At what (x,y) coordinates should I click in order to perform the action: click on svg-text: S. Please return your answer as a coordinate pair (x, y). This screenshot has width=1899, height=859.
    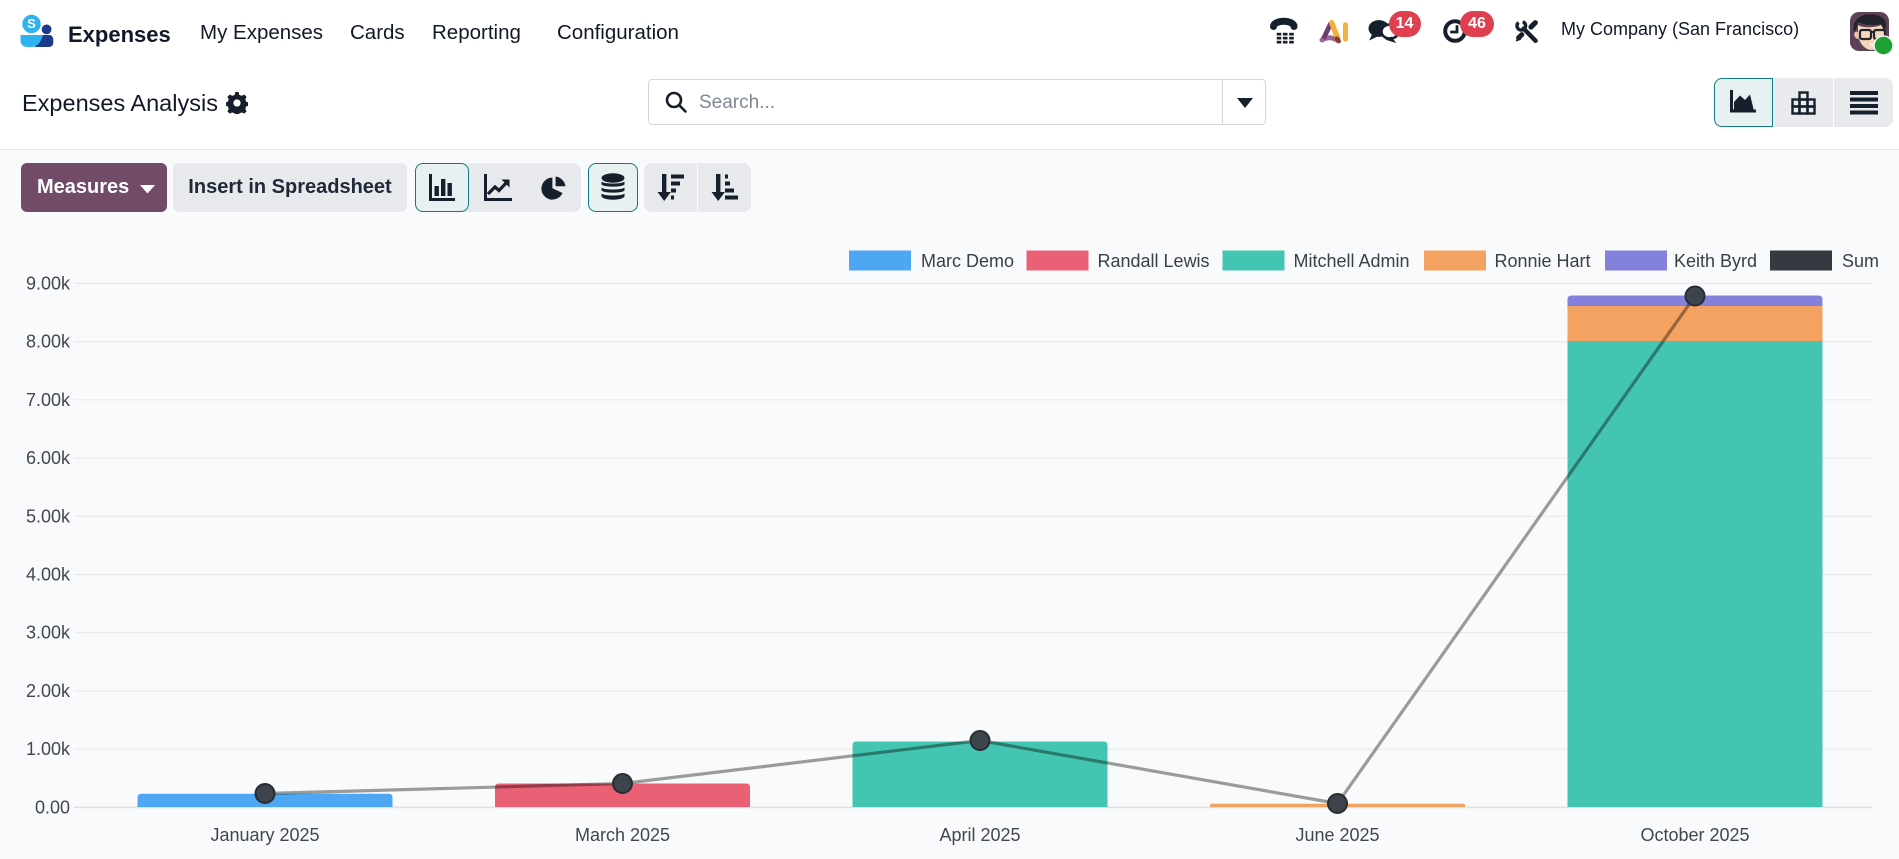
    Looking at the image, I should click on (31, 23).